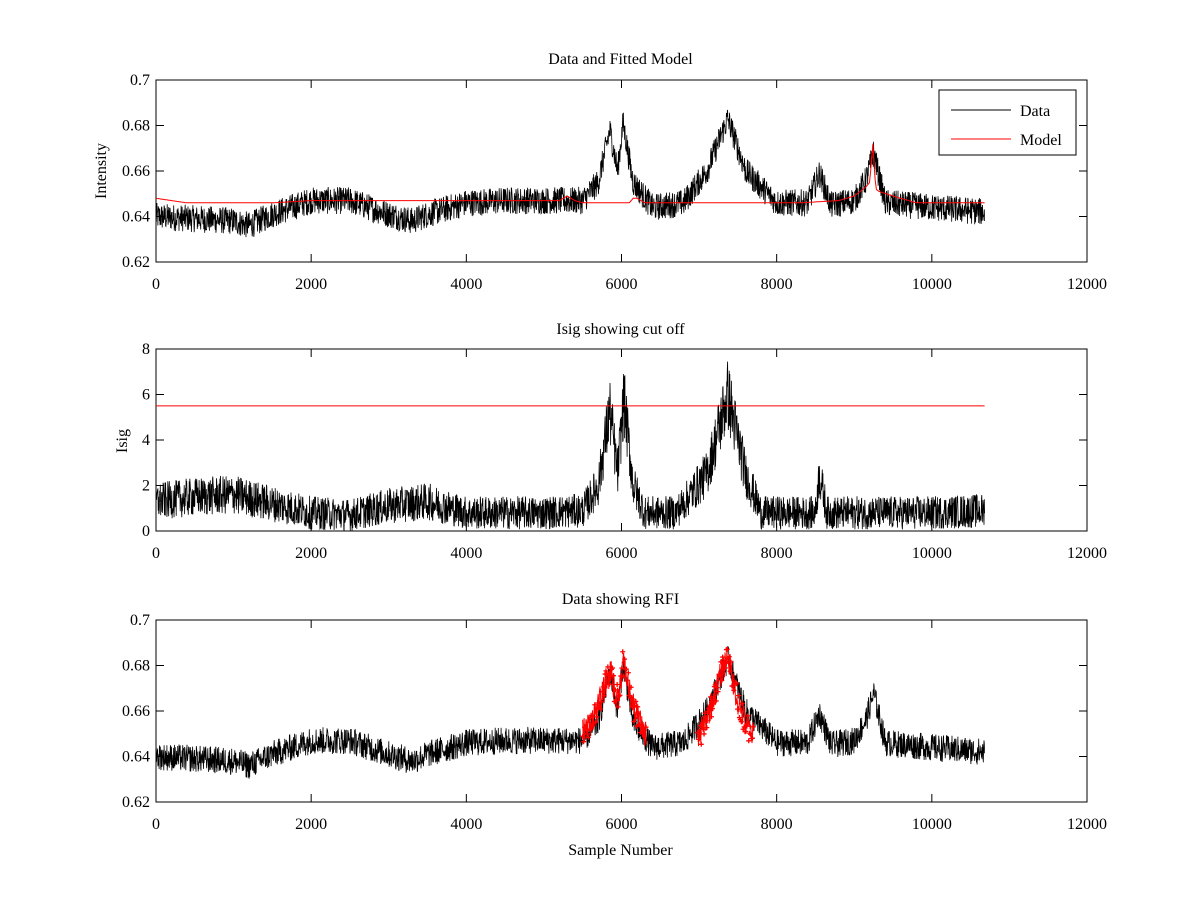 This screenshot has width=1200, height=900. Describe the element at coordinates (140, 620) in the screenshot. I see `y-tick-label: 0.7` at that location.